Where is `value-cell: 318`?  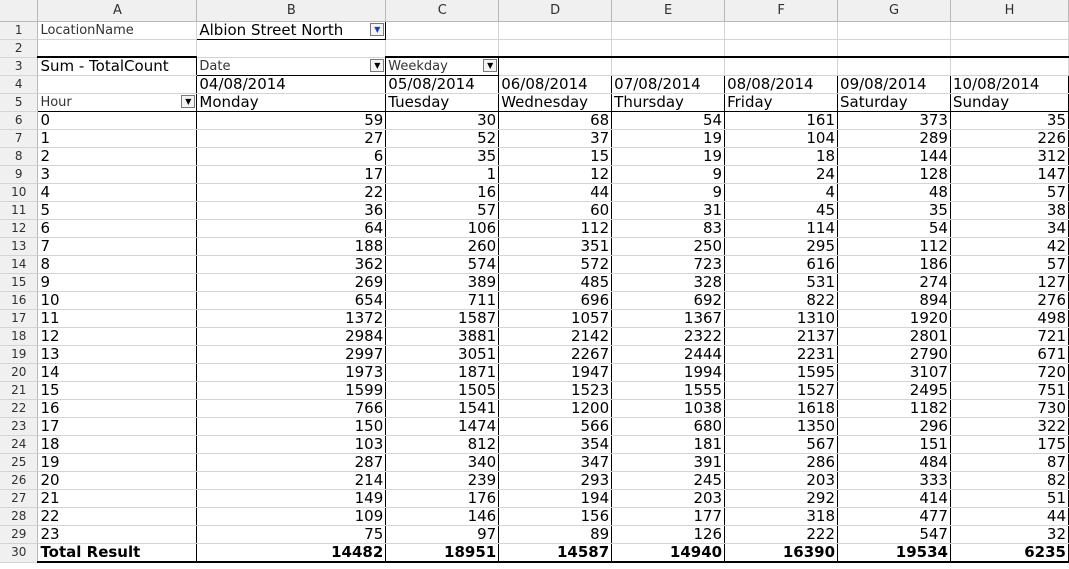
value-cell: 318 is located at coordinates (781, 516).